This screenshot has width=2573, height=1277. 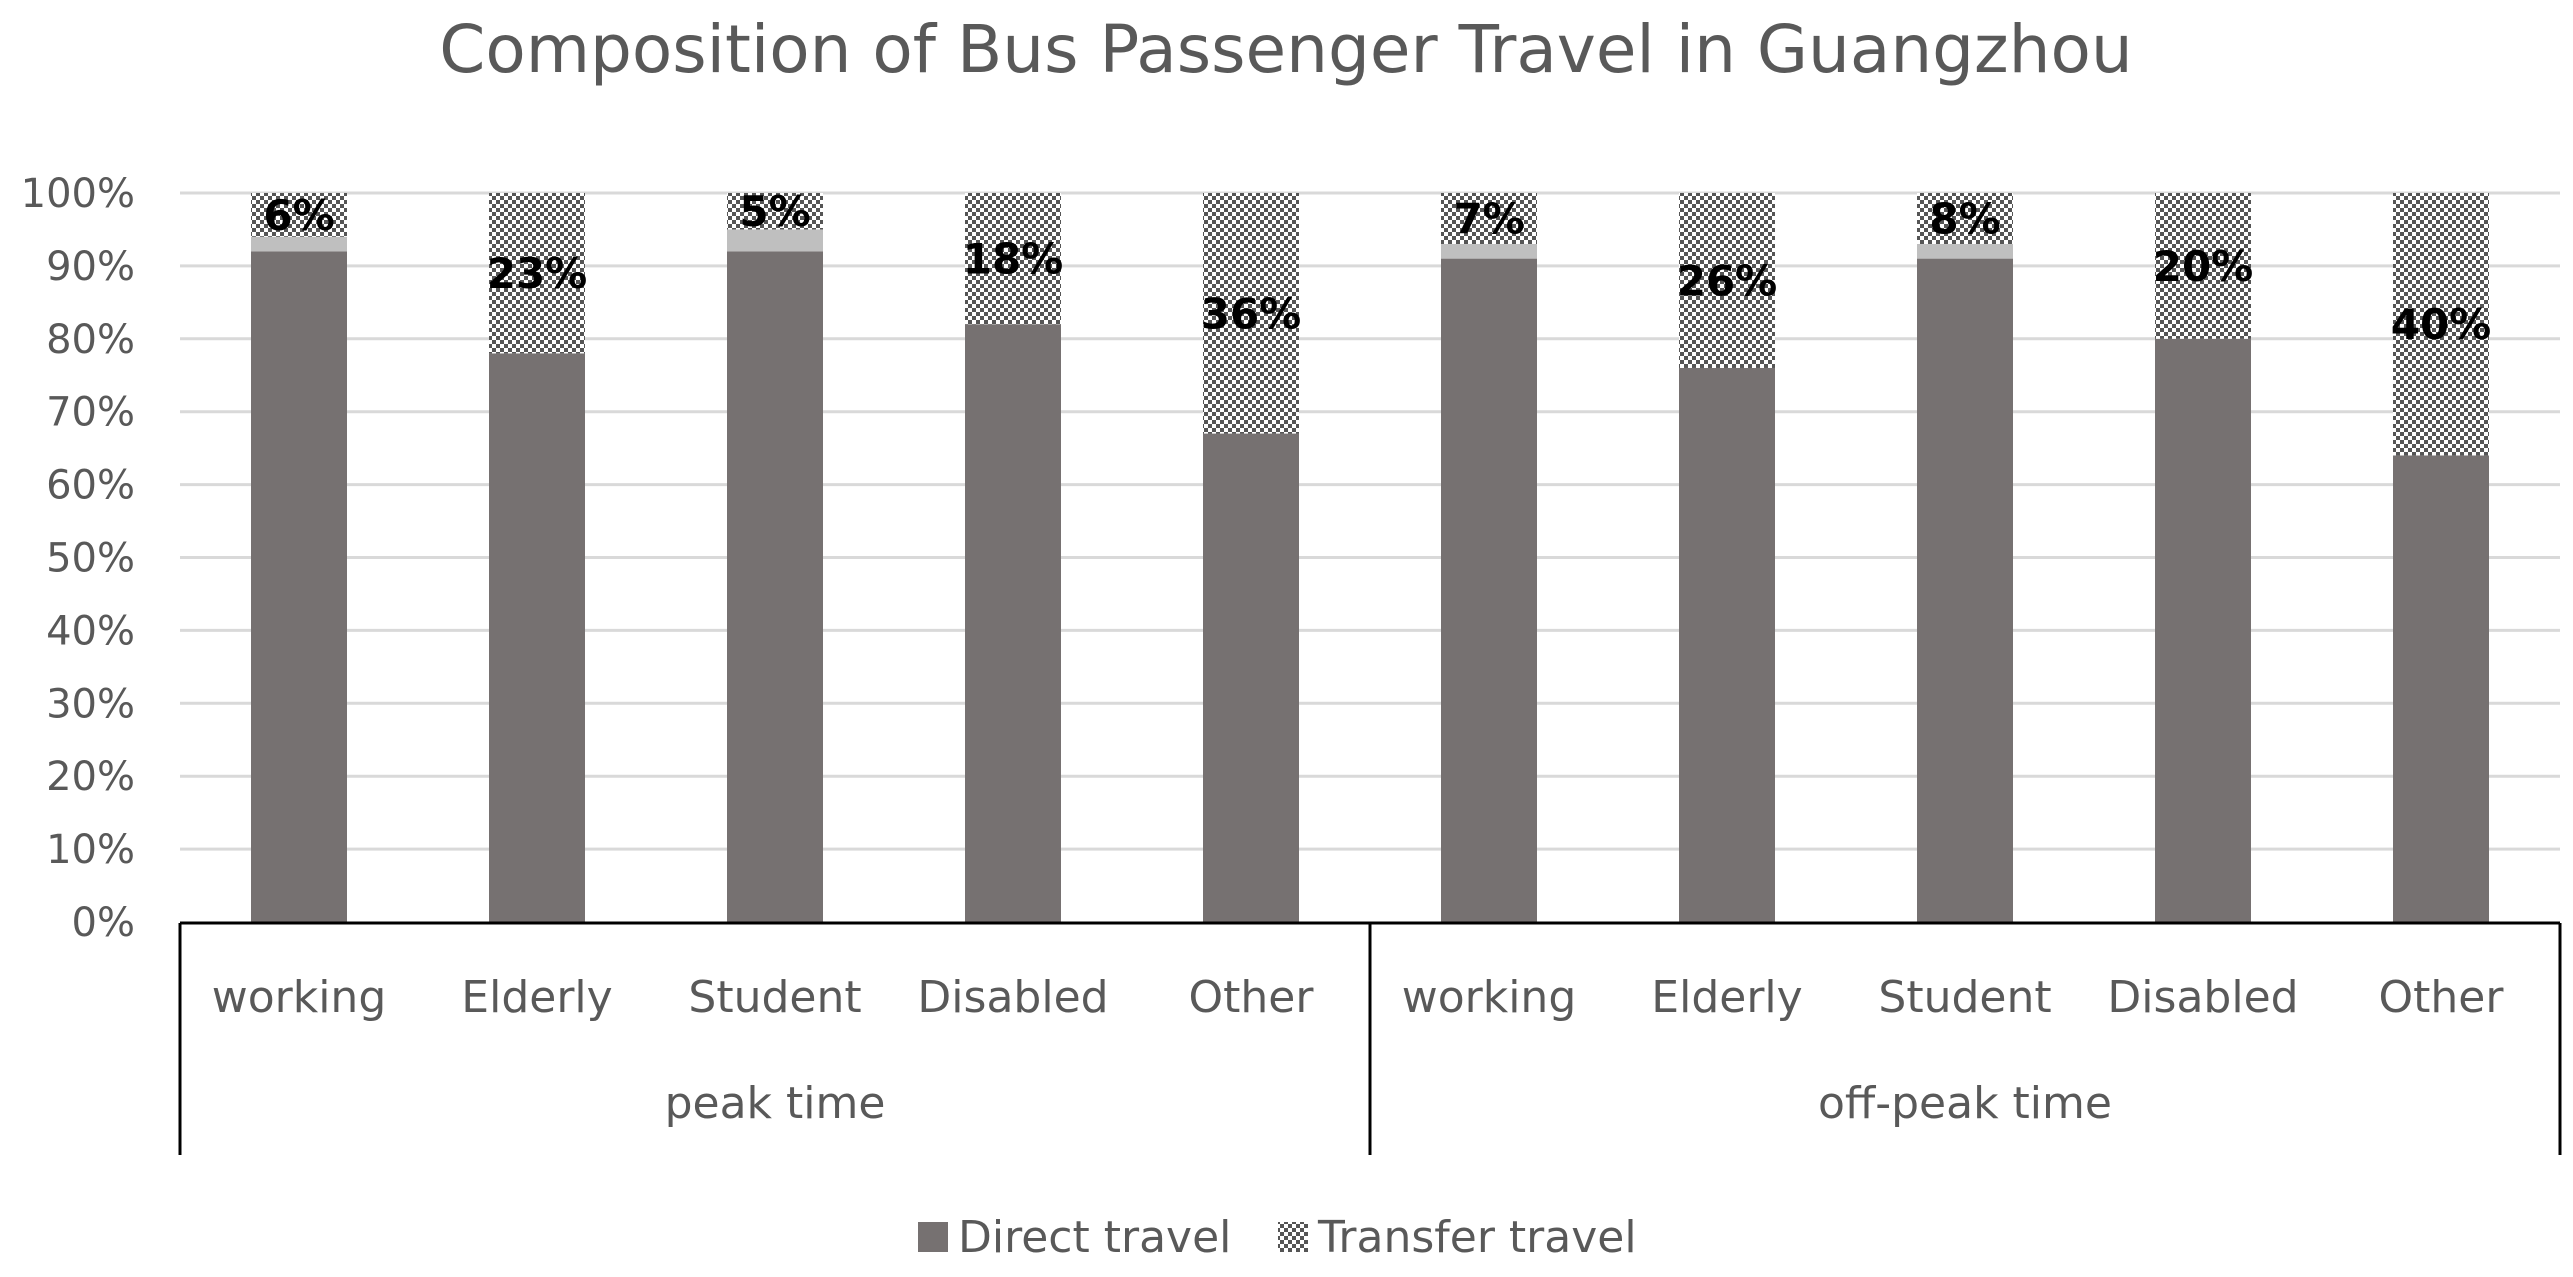 I want to click on y-tick-label: 90%, so click(x=90, y=267).